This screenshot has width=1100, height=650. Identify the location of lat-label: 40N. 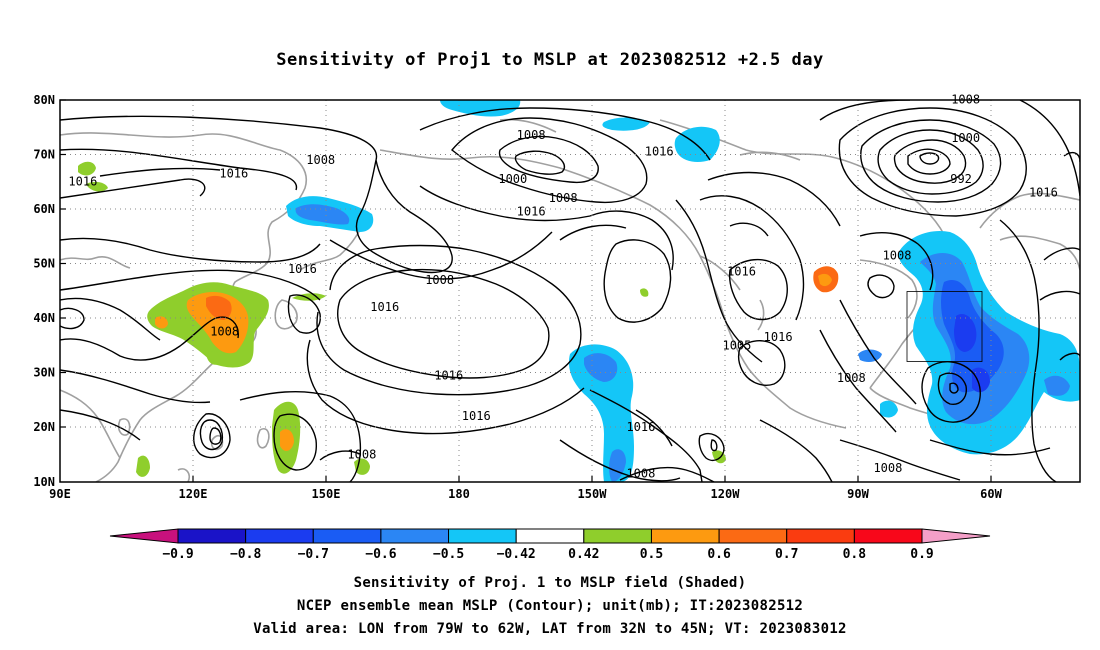
(44, 318).